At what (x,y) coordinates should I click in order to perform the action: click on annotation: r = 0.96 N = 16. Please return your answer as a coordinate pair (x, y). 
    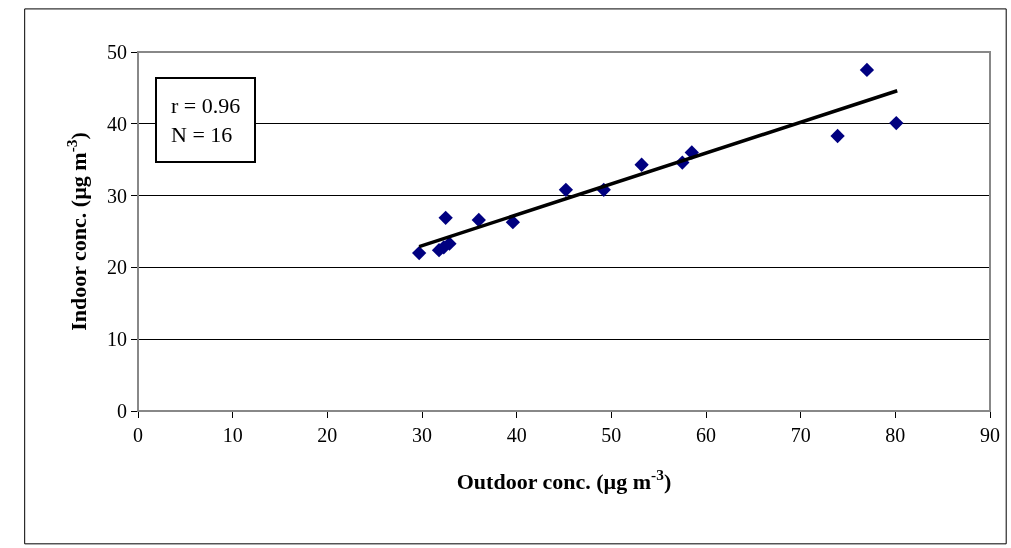
    Looking at the image, I should click on (206, 120).